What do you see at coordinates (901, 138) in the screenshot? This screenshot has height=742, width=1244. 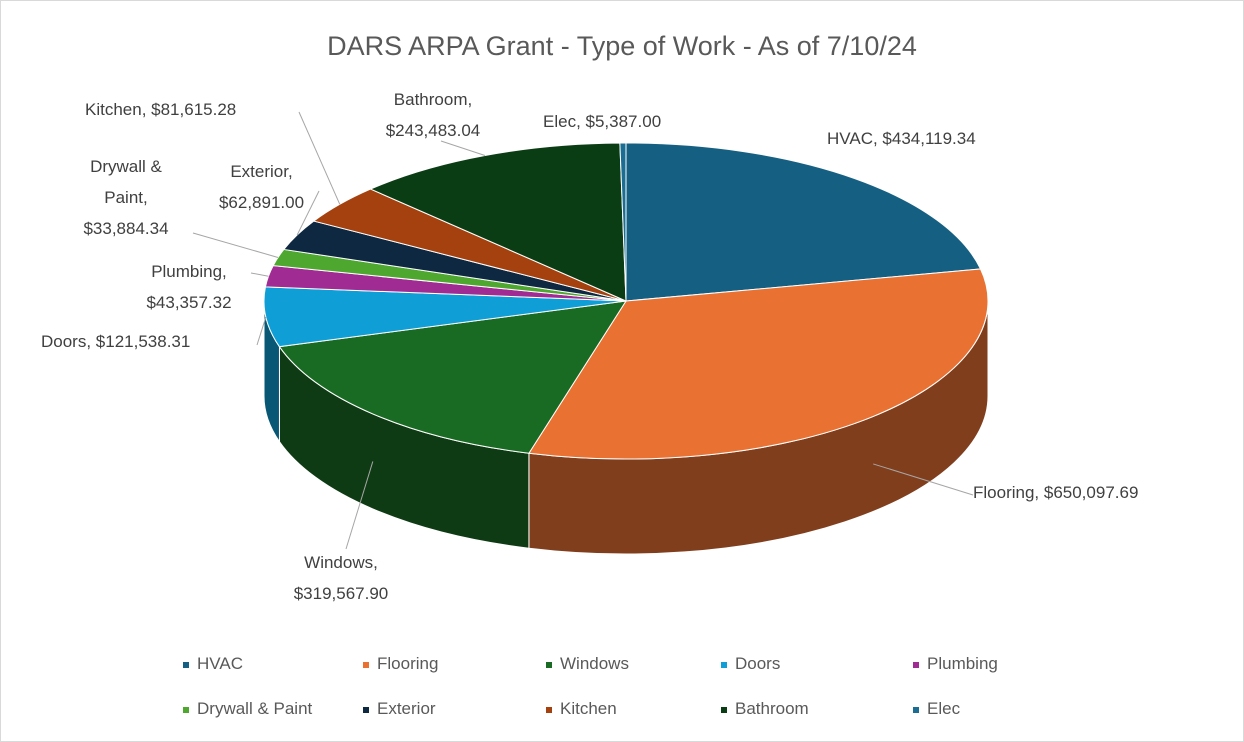 I see `data-label: HVAC, $434,119.34` at bounding box center [901, 138].